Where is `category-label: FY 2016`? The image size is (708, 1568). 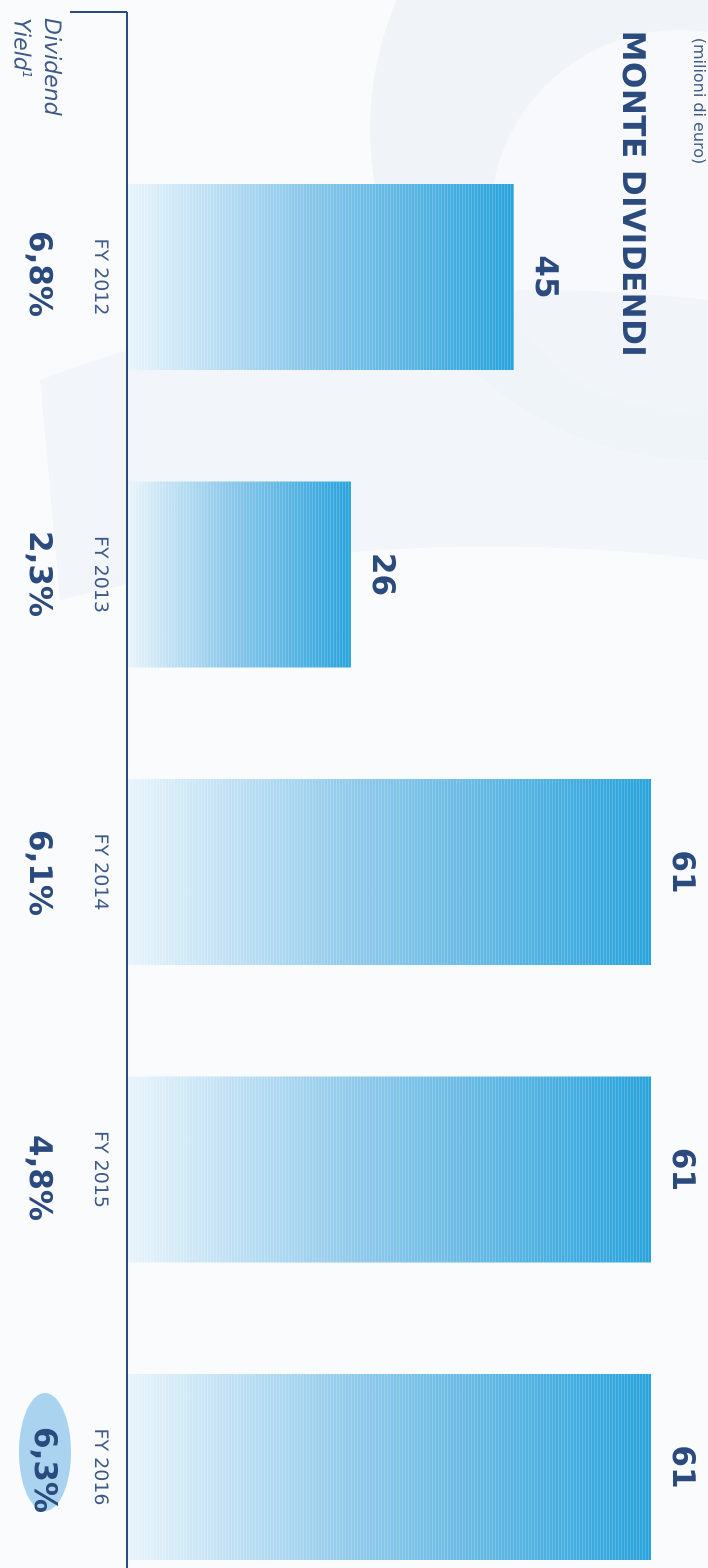
category-label: FY 2016 is located at coordinates (101, 1467).